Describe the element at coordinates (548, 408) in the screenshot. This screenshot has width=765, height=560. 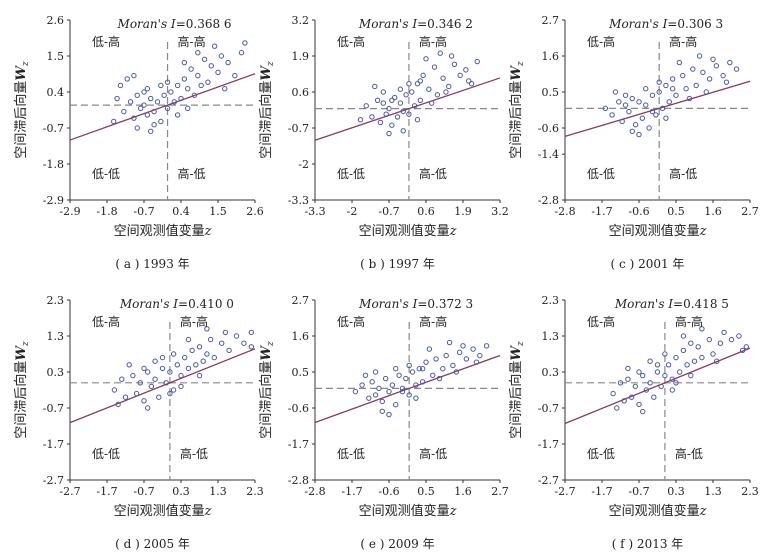
I see `y-tick-label: -0.7` at that location.